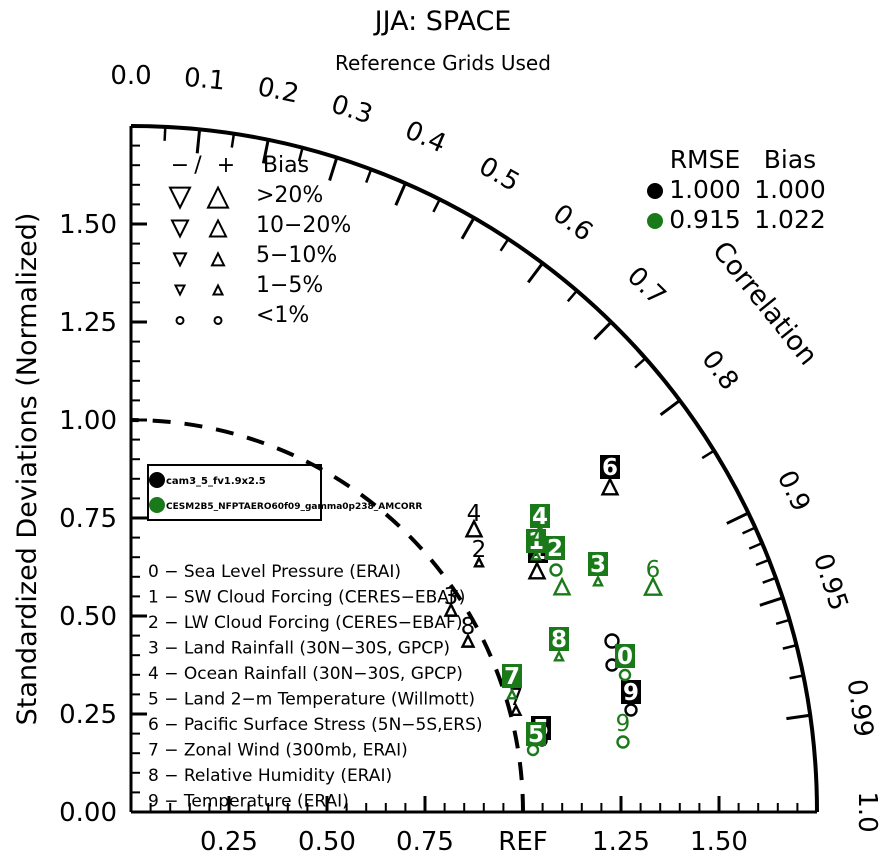 The image size is (887, 854). What do you see at coordinates (282, 315) in the screenshot?
I see `bias-legend-label: <1%` at bounding box center [282, 315].